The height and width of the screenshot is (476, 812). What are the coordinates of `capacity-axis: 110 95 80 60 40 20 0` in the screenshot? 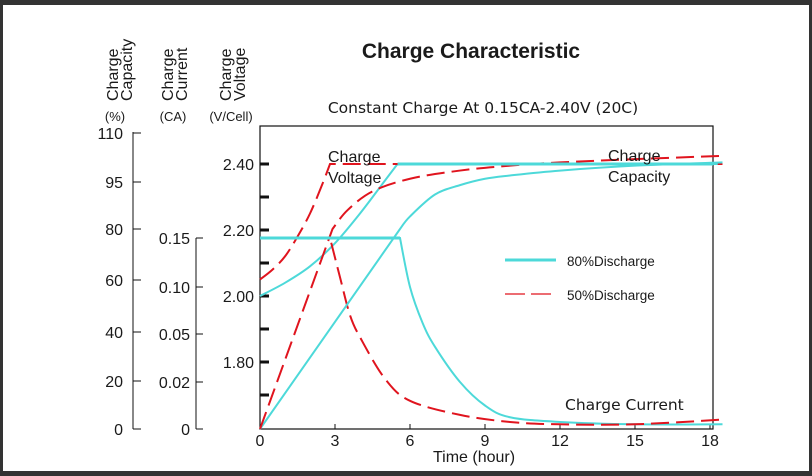 It's located at (119, 282).